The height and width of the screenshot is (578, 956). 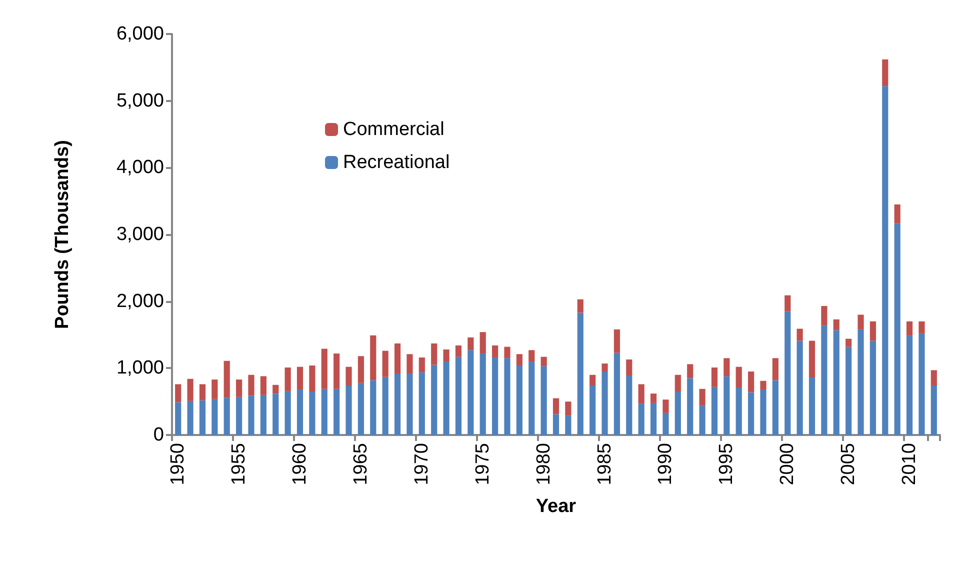 What do you see at coordinates (239, 464) in the screenshot?
I see `x-tick-label: 1955` at bounding box center [239, 464].